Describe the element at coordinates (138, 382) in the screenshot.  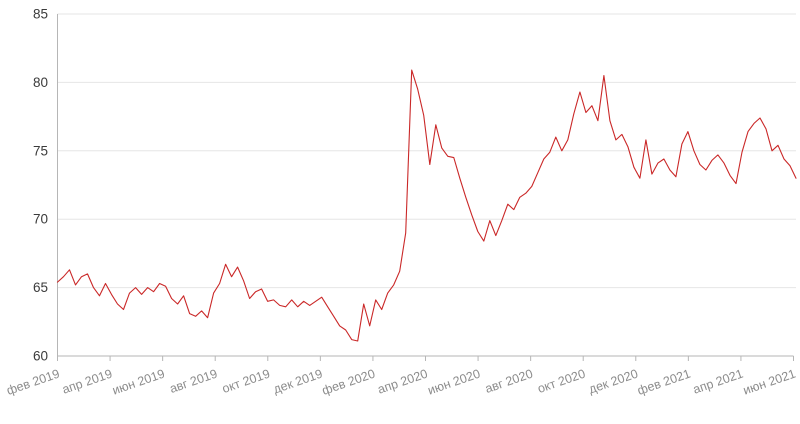
I see `x-tick-label: июн 2019` at that location.